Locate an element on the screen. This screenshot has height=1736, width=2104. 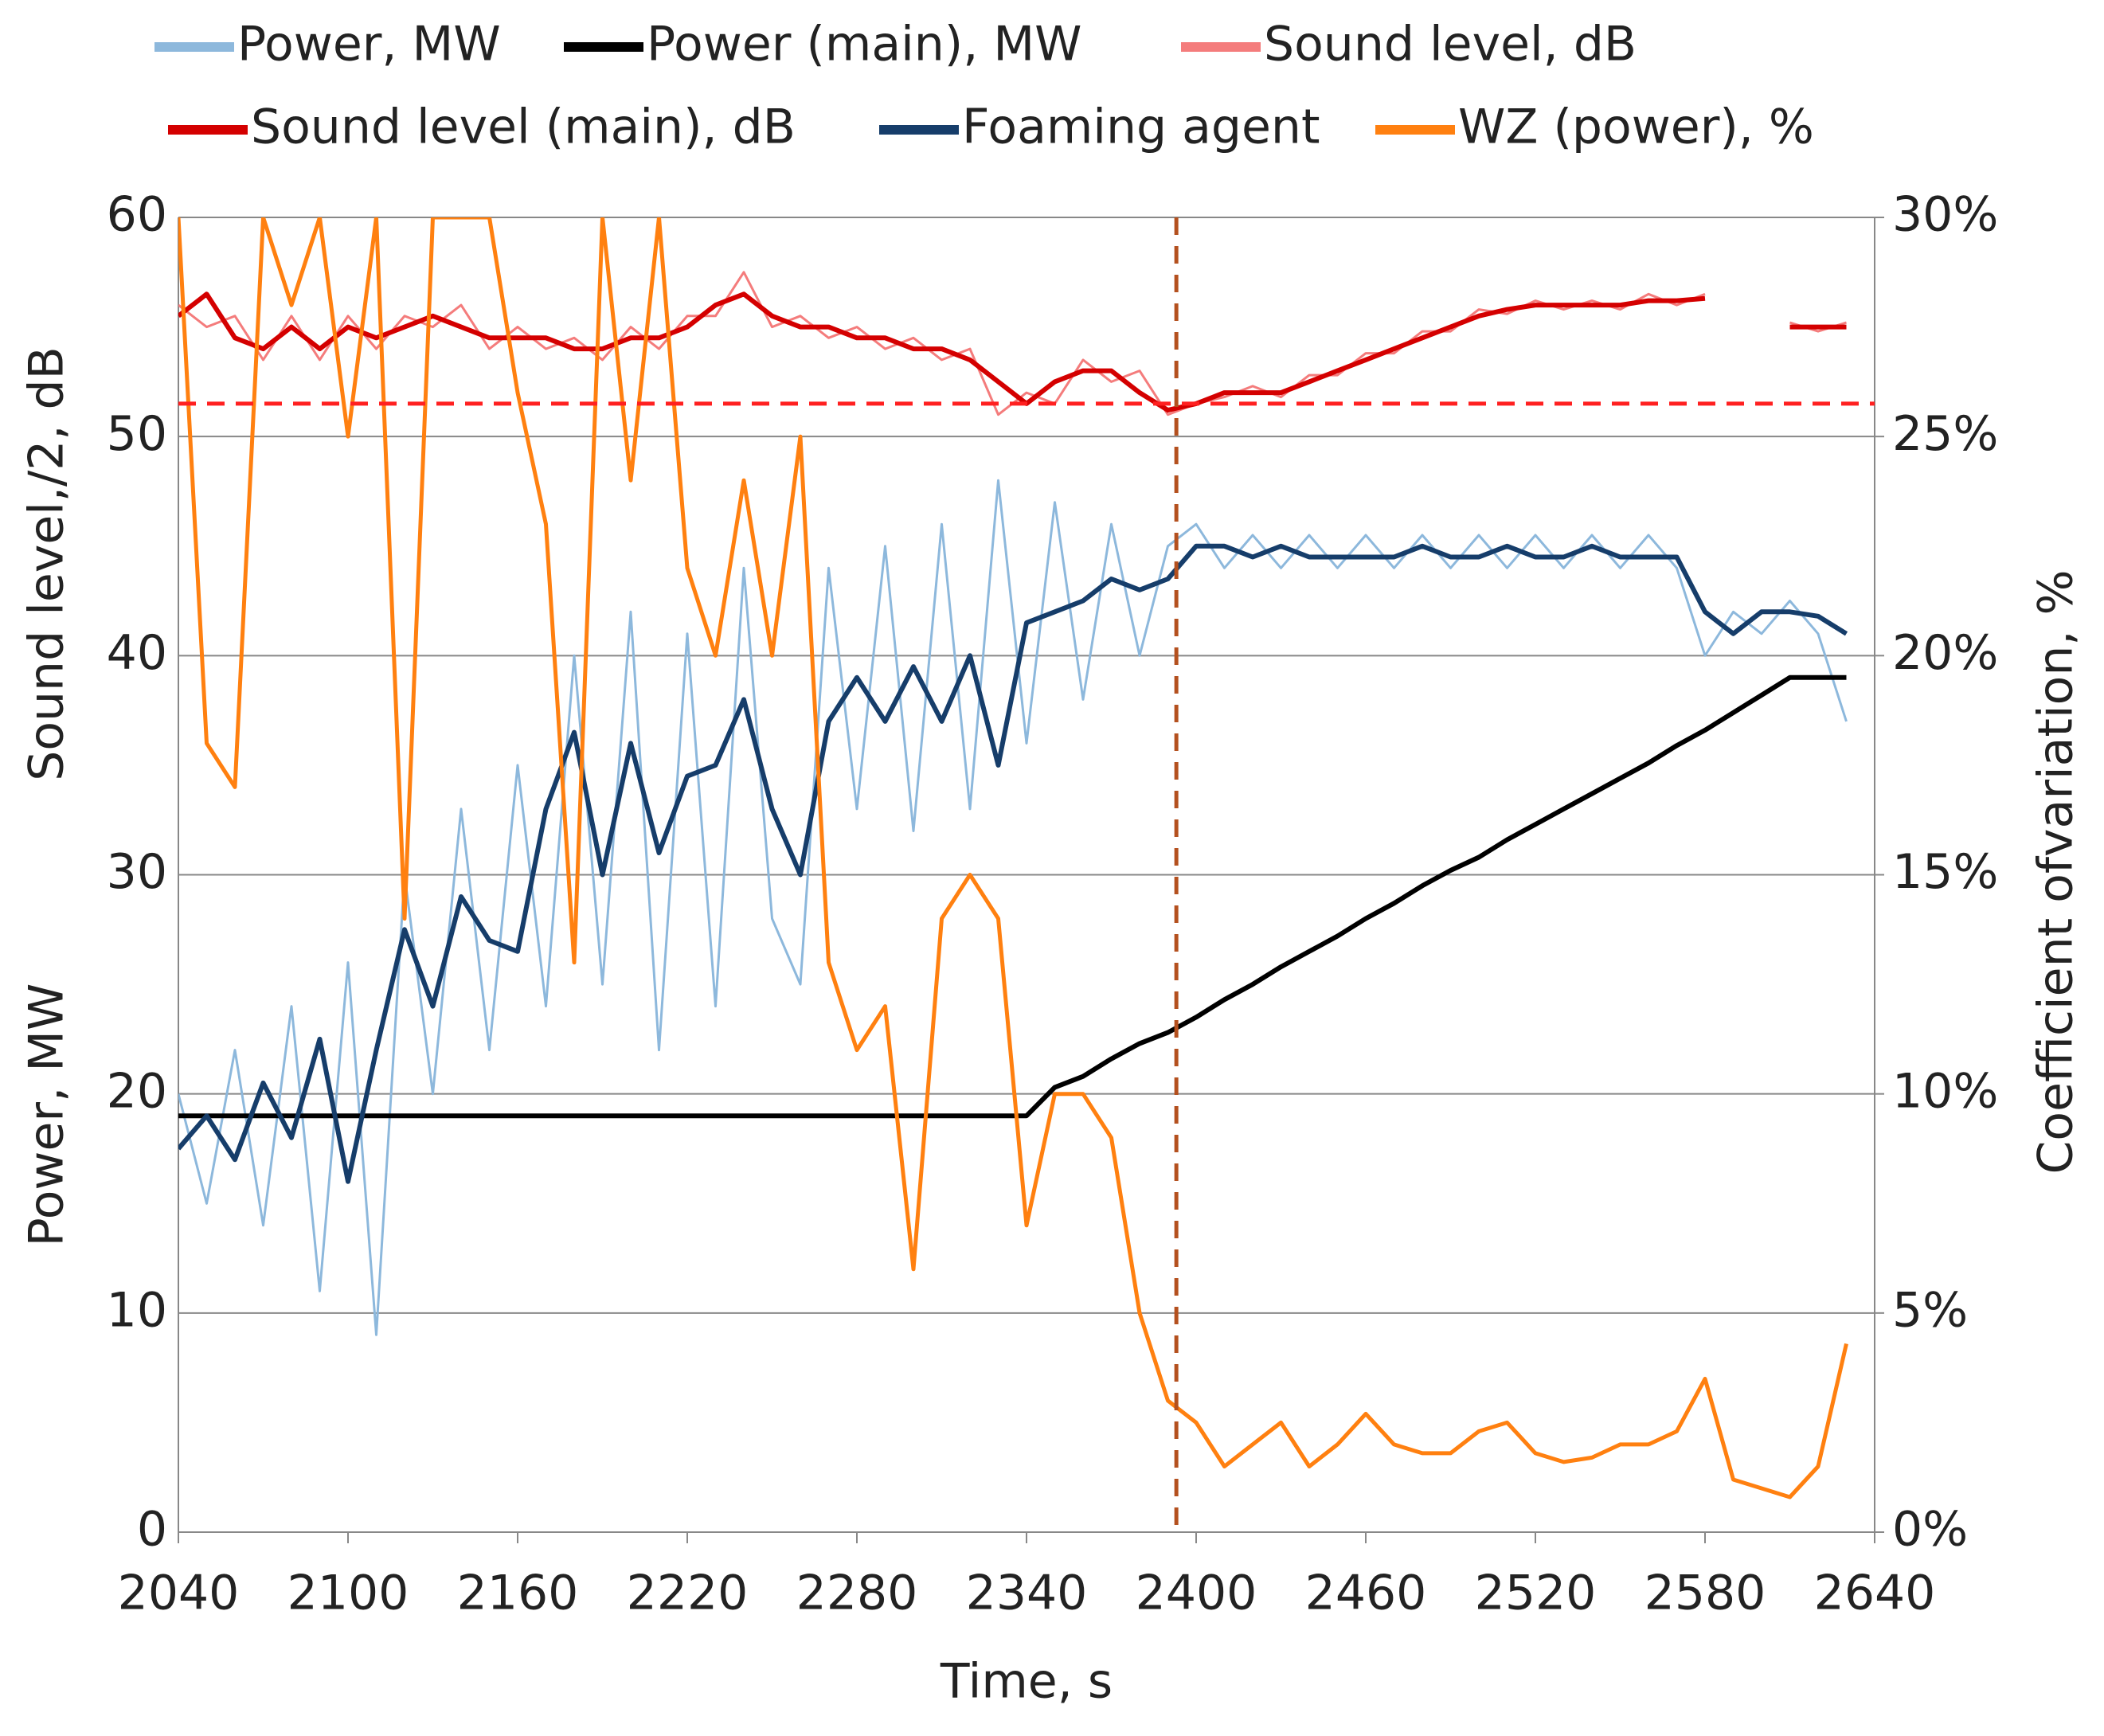
y-tick-label: 0 is located at coordinates (152, 1530).